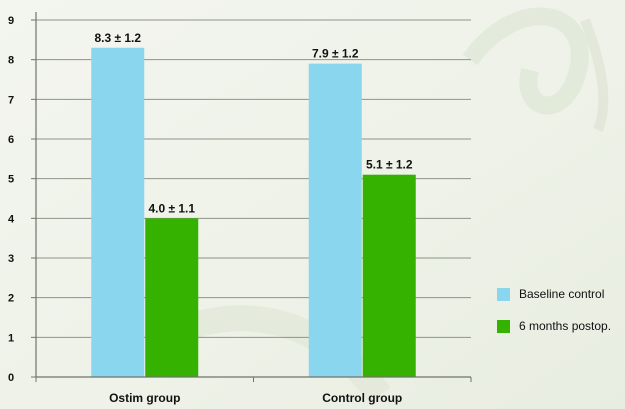 Image resolution: width=625 pixels, height=409 pixels. I want to click on x-category-label: Ostim group, so click(144, 398).